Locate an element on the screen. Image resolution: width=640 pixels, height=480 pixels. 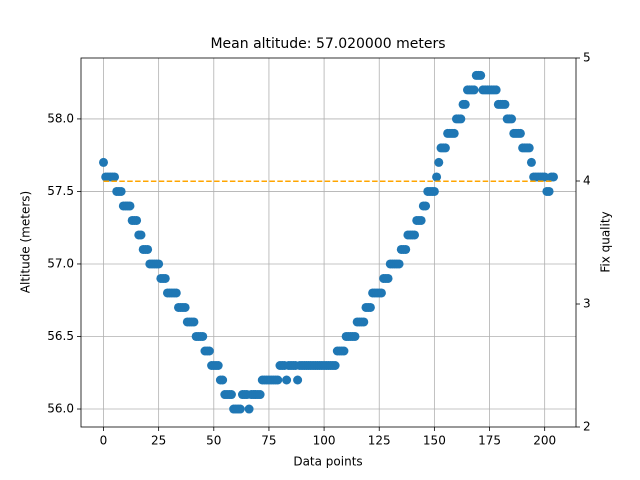
x-tick-label: 150 is located at coordinates (434, 441).